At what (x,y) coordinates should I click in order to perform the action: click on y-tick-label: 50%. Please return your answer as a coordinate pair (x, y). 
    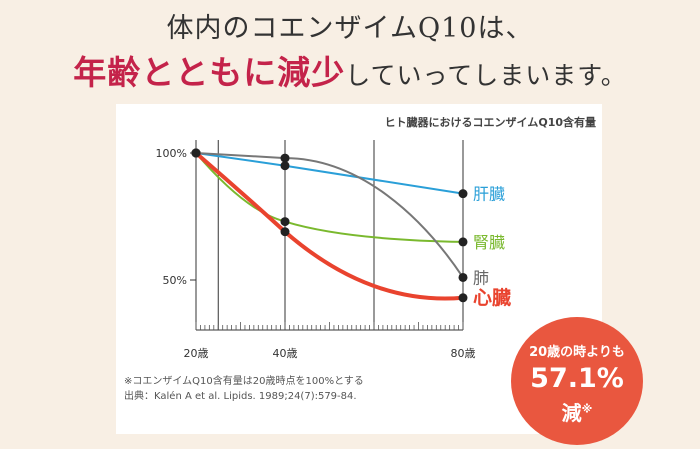
    Looking at the image, I should click on (175, 280).